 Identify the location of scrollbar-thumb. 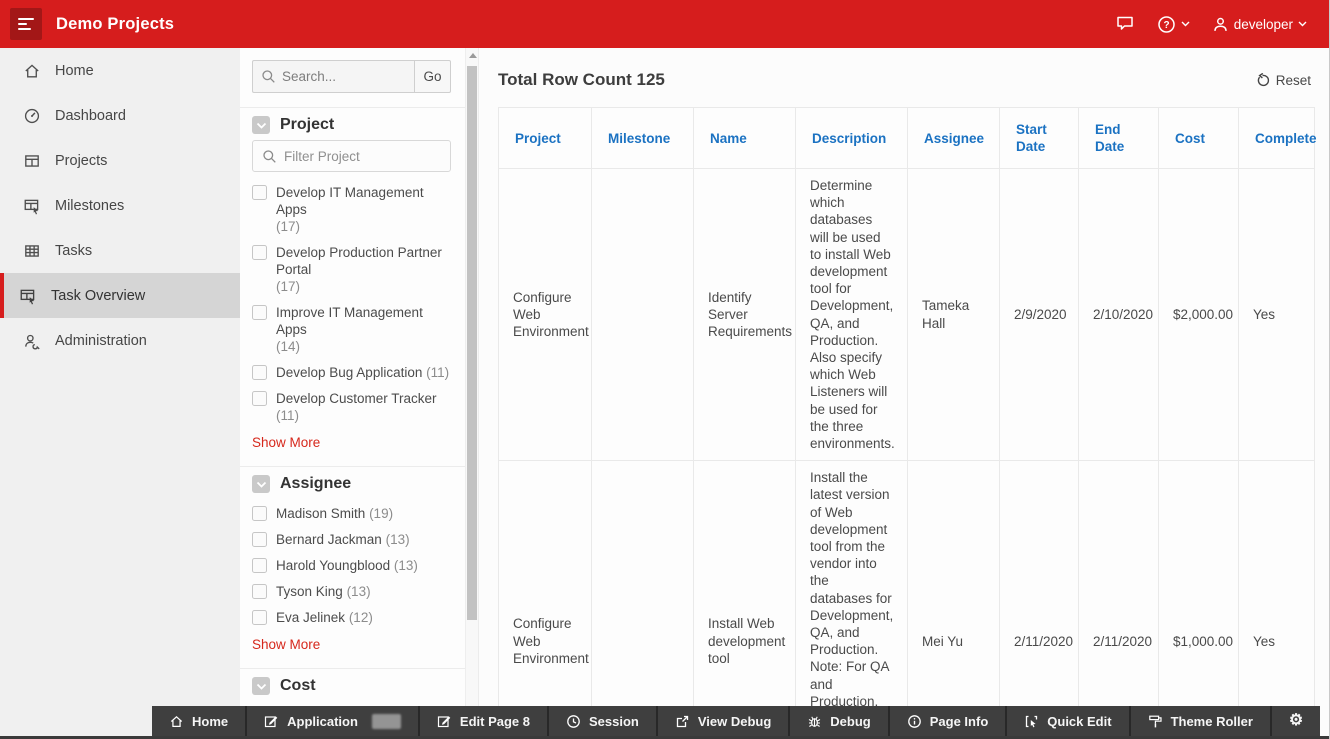
(472, 343).